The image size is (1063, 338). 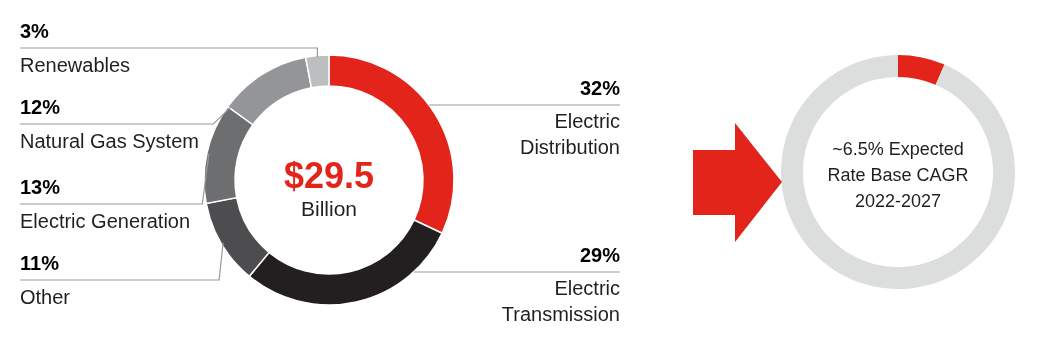 What do you see at coordinates (40, 187) in the screenshot?
I see `data-label: 13%` at bounding box center [40, 187].